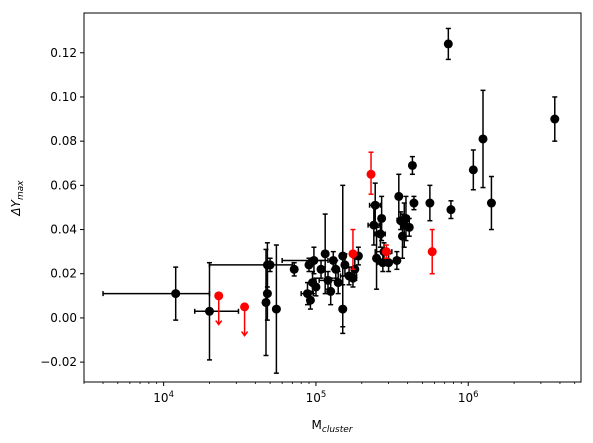 This screenshot has height=443, width=593. I want to click on y-axis-label: ΔYmax, so click(17, 198).